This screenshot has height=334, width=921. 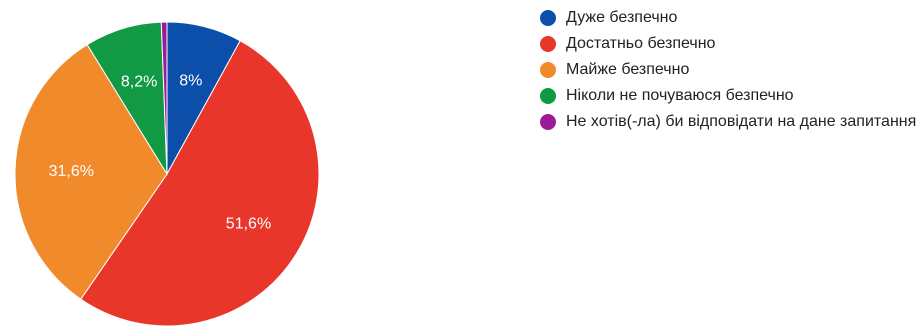 I want to click on legend-item-3: Ніколи не почуваюся безпечно, so click(x=730, y=96).